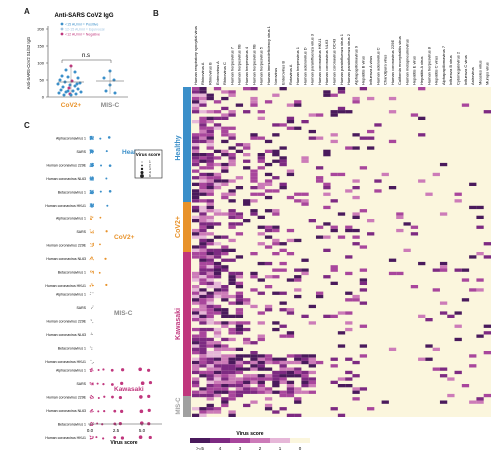 The image size is (501, 454). I want to click on panel-c-xticks: 0.0 2.5 5.0, so click(116, 428).